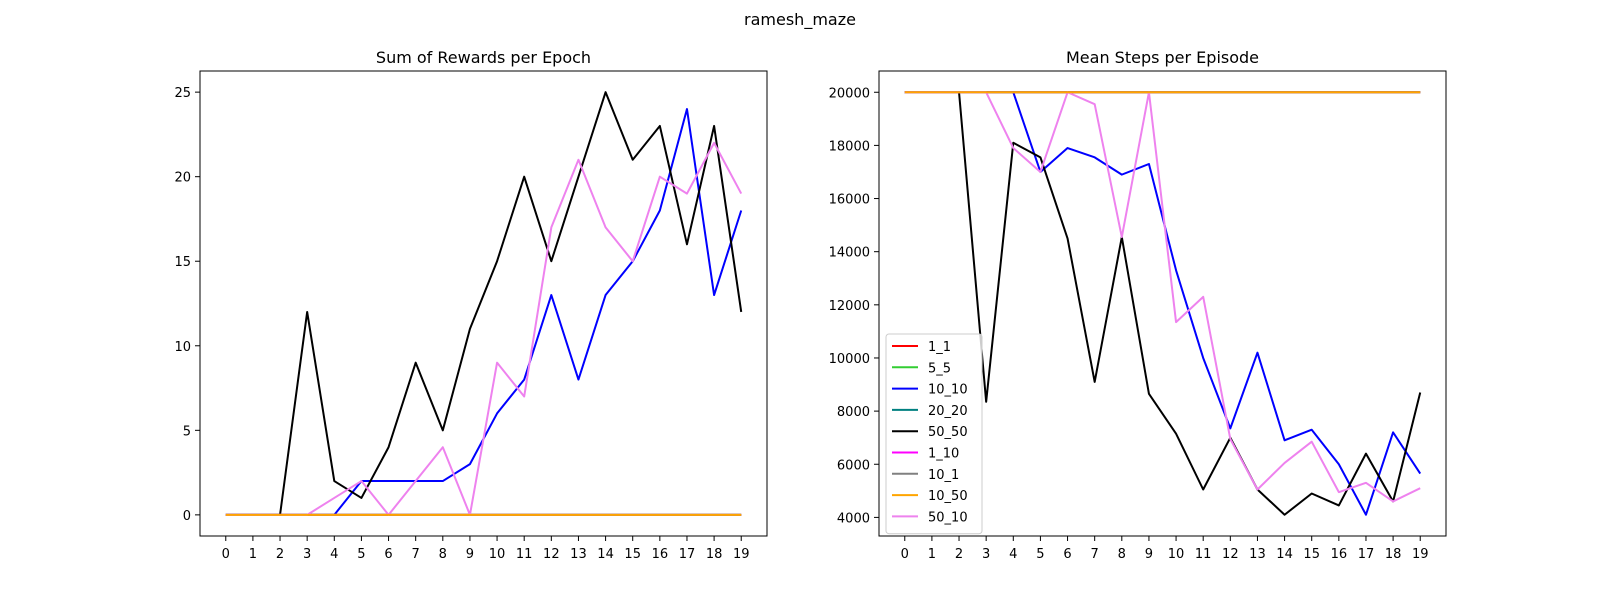 This screenshot has height=600, width=1600. What do you see at coordinates (182, 178) in the screenshot?
I see `y-tick-label: 20` at bounding box center [182, 178].